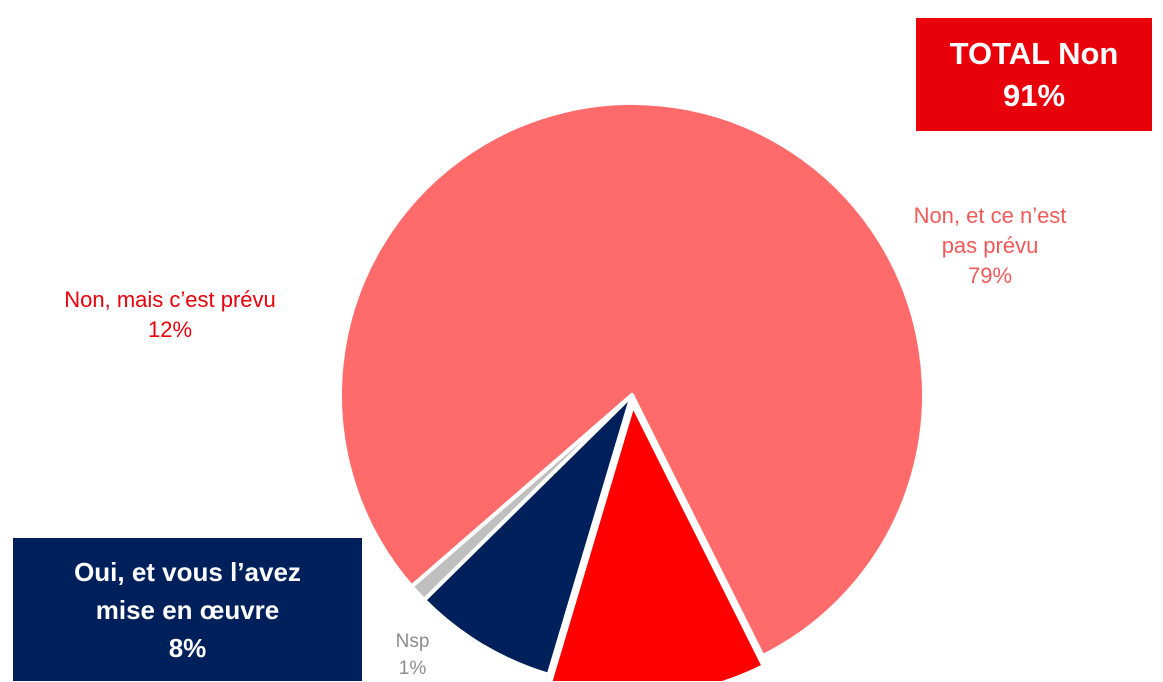  I want to click on slice-label-non-pas-prevu: Non, et ce n’est pas prévu 79%, so click(990, 246).